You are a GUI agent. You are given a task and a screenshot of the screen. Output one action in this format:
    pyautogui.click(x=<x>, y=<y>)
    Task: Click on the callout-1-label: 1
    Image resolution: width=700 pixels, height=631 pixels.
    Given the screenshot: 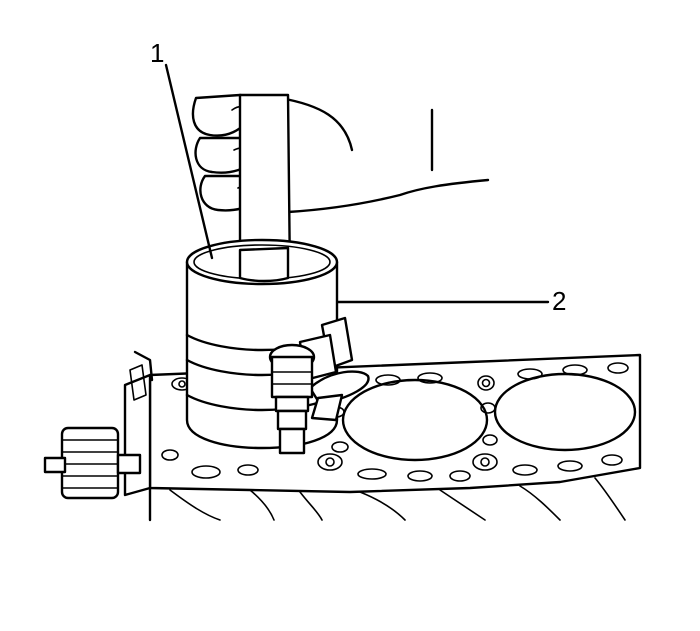 What is the action you would take?
    pyautogui.click(x=157, y=53)
    